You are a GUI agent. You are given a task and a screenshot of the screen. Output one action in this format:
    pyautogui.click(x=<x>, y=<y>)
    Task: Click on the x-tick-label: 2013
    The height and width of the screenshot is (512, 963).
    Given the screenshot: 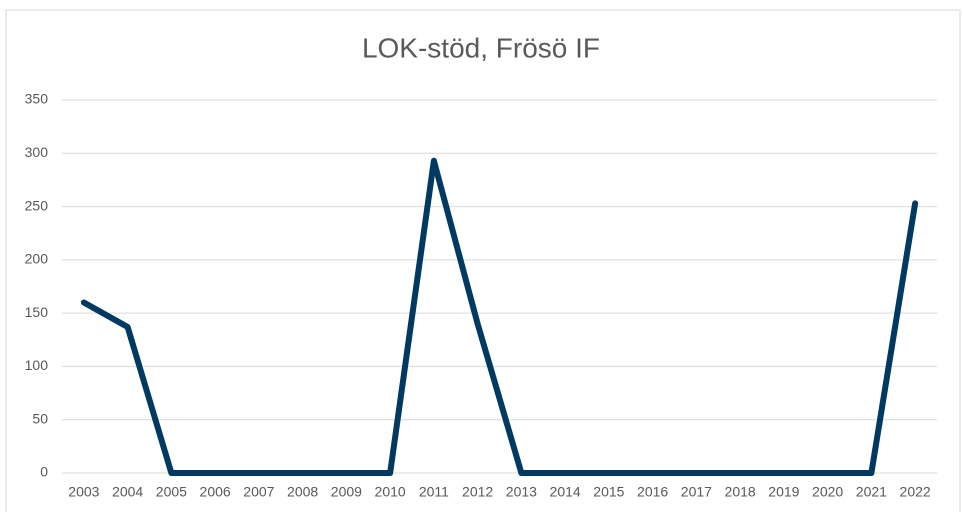 What is the action you would take?
    pyautogui.click(x=521, y=492)
    